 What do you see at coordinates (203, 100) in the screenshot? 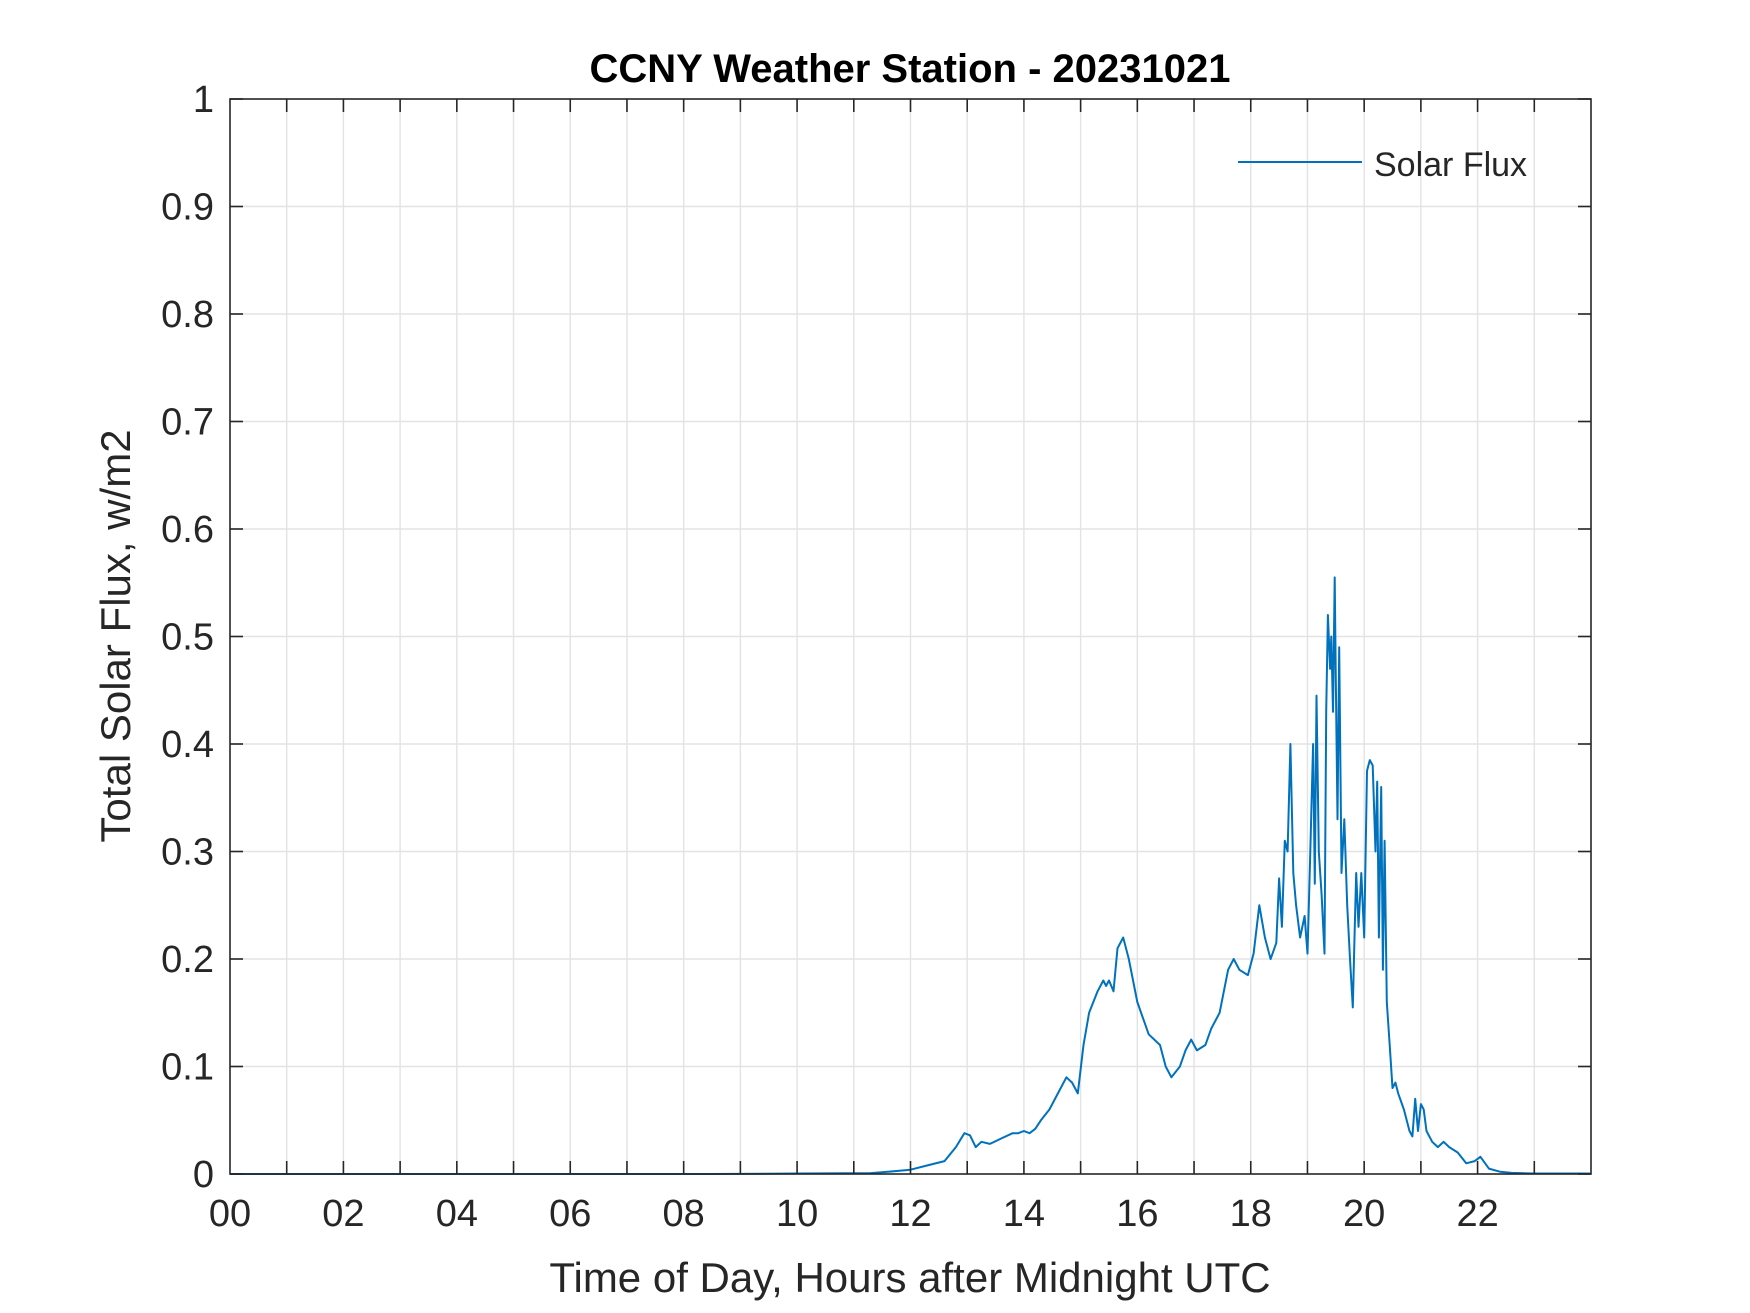
I see `y-tick-label: 1` at bounding box center [203, 100].